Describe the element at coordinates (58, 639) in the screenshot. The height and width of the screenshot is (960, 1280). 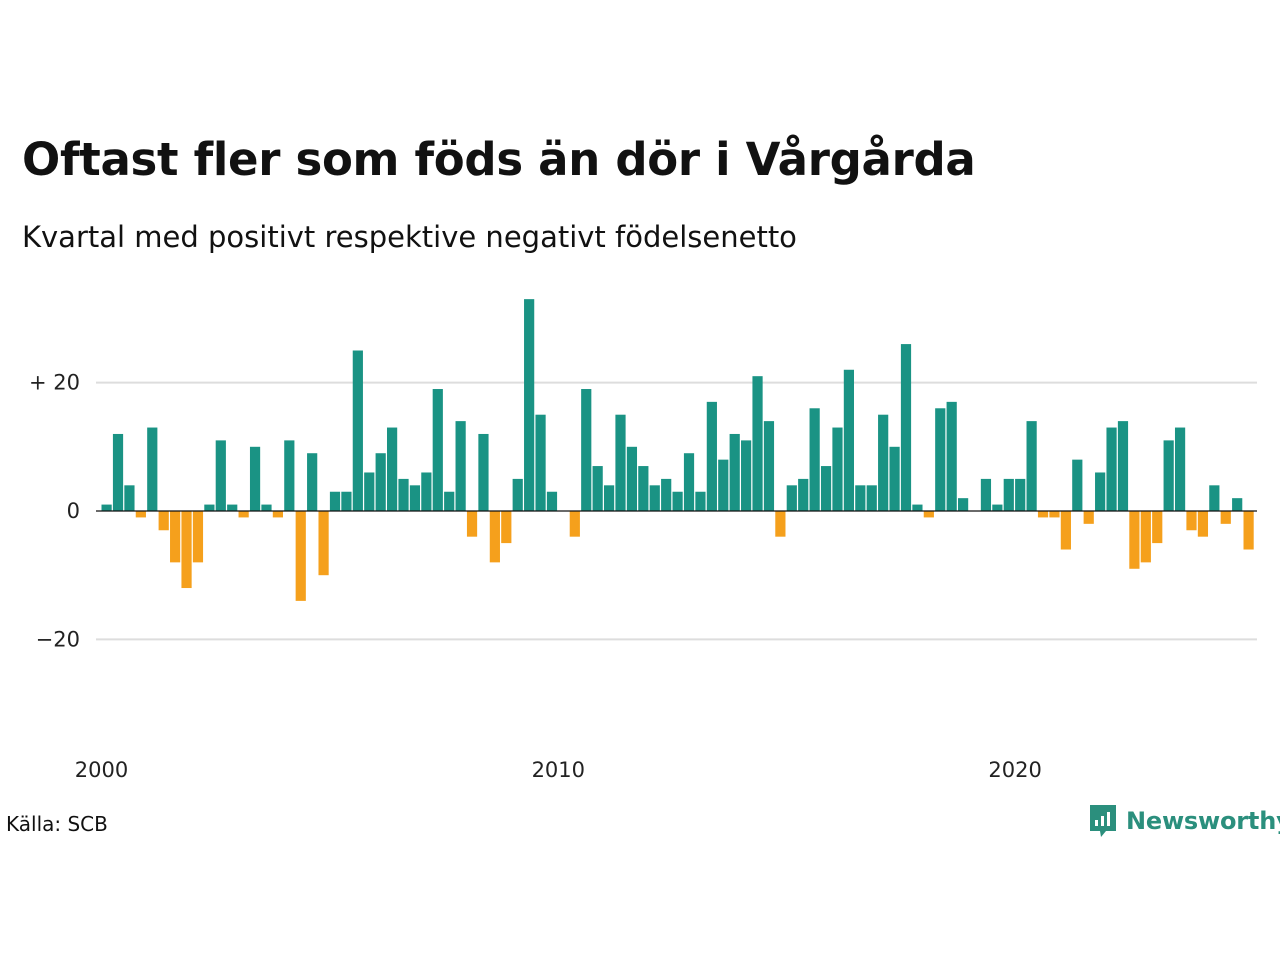
I see `y-tick-label: −20` at that location.